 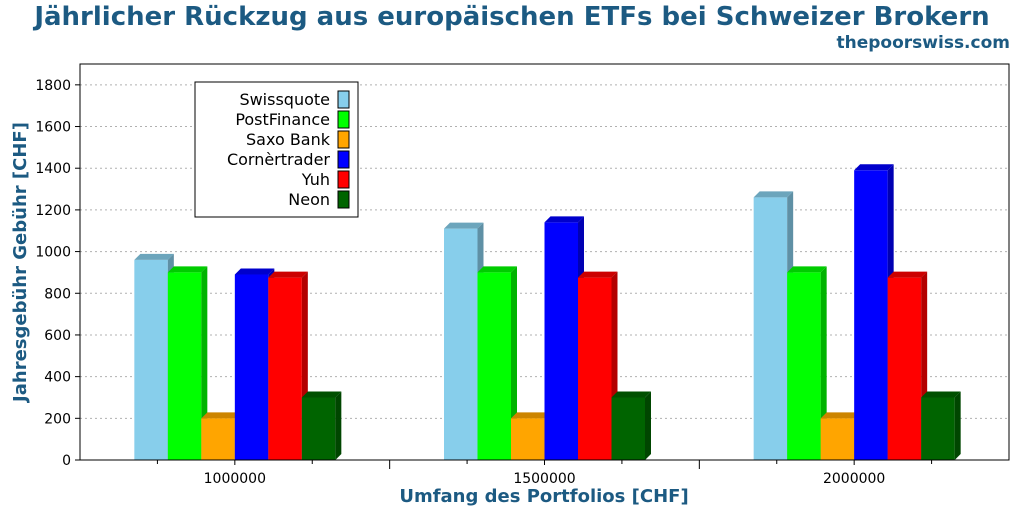 What do you see at coordinates (543, 496) in the screenshot?
I see `x-axis-label: Umfang des Portfolios [CHF]` at bounding box center [543, 496].